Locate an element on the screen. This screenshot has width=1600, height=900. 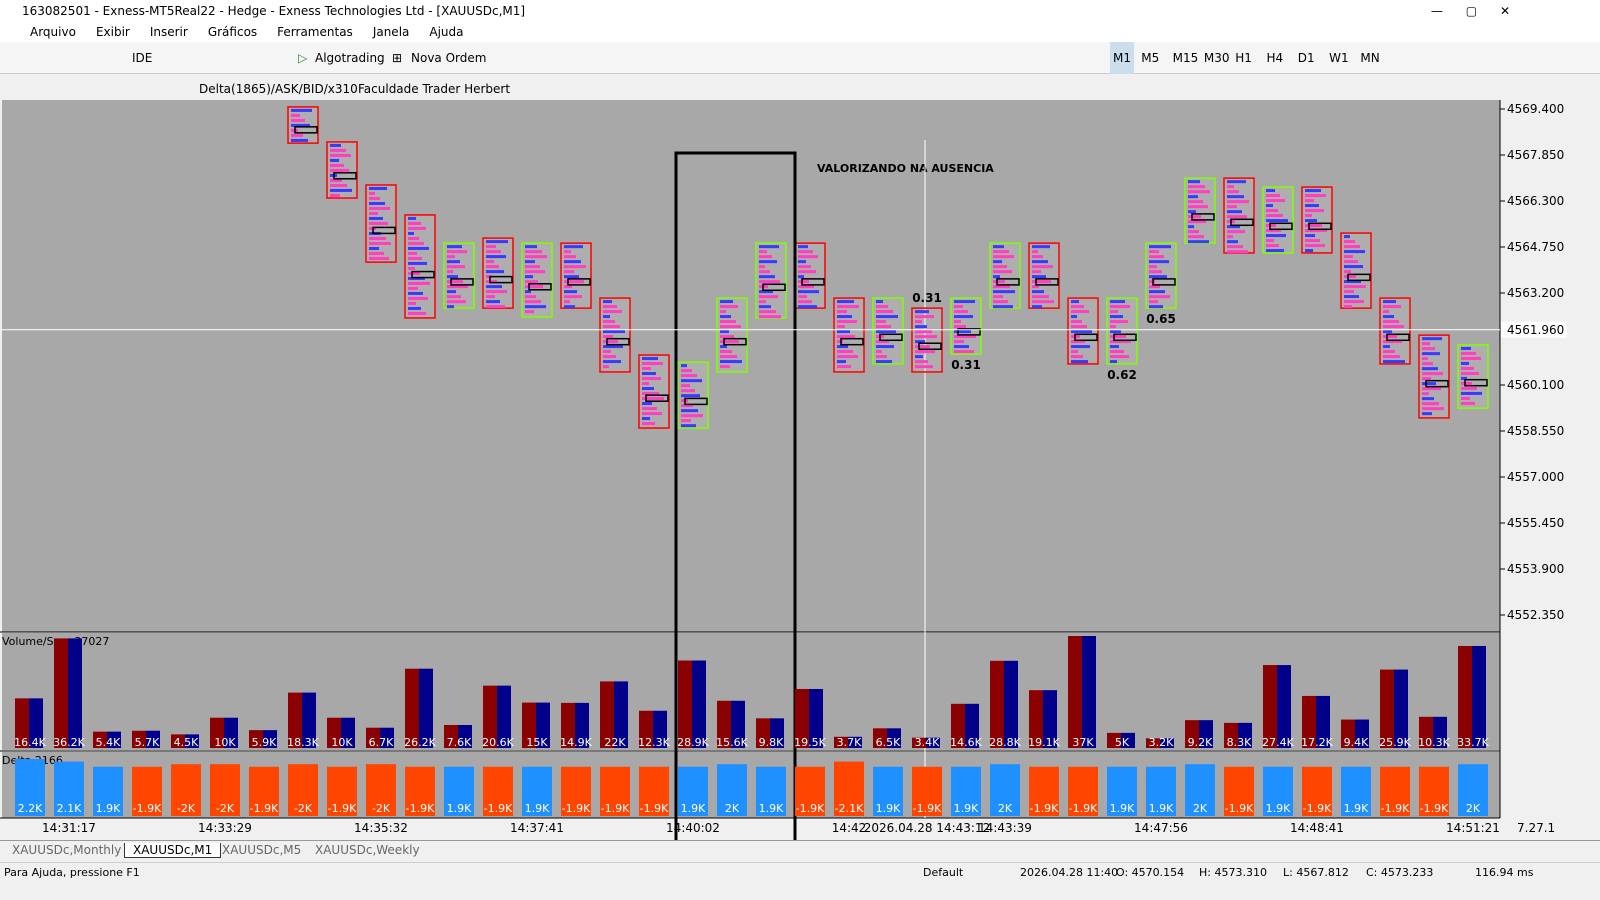
timeframe-button: M15 is located at coordinates (1185, 58).